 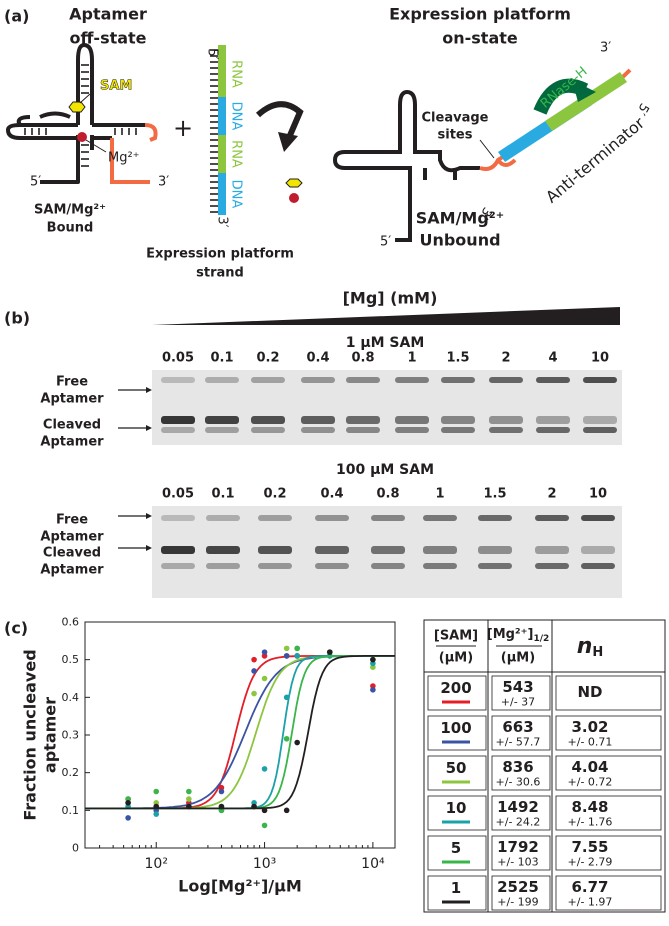 I want to click on header-sub: H, so click(x=597, y=652).